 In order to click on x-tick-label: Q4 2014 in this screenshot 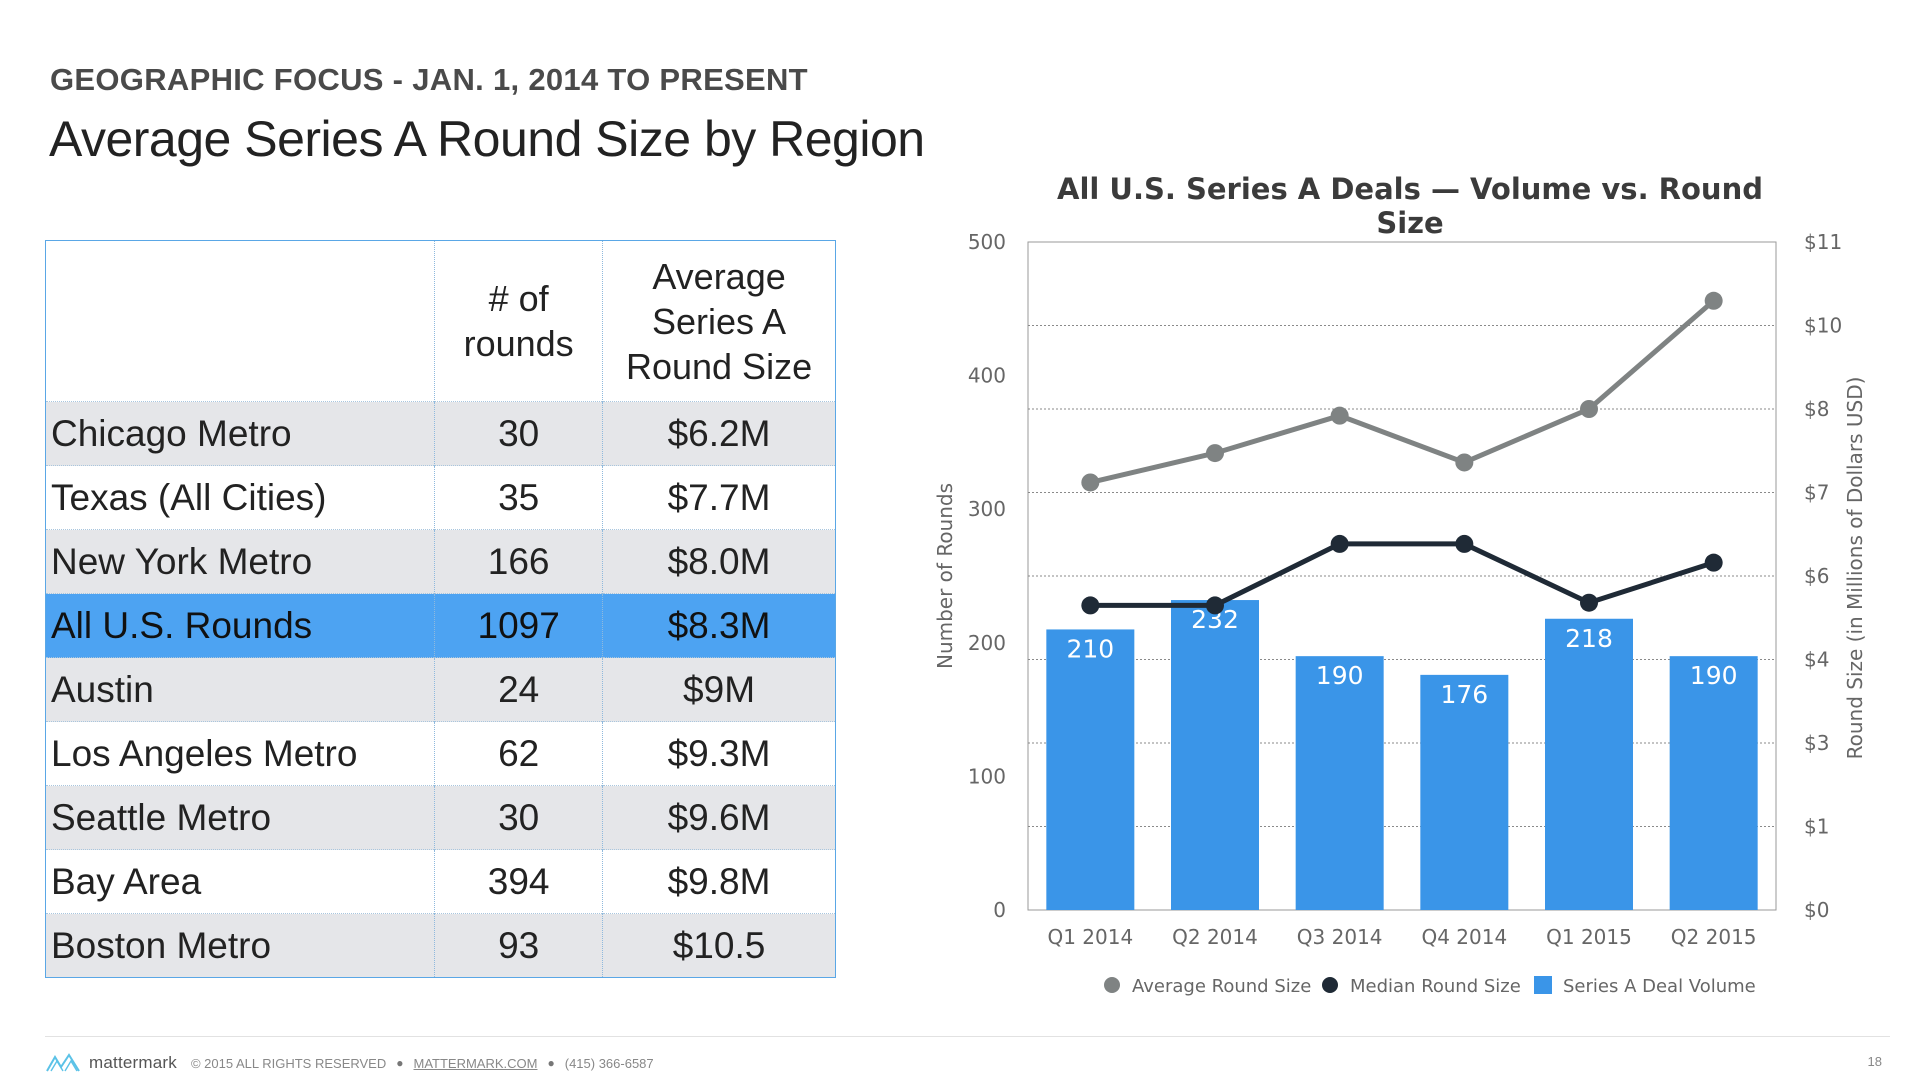, I will do `click(1464, 937)`.